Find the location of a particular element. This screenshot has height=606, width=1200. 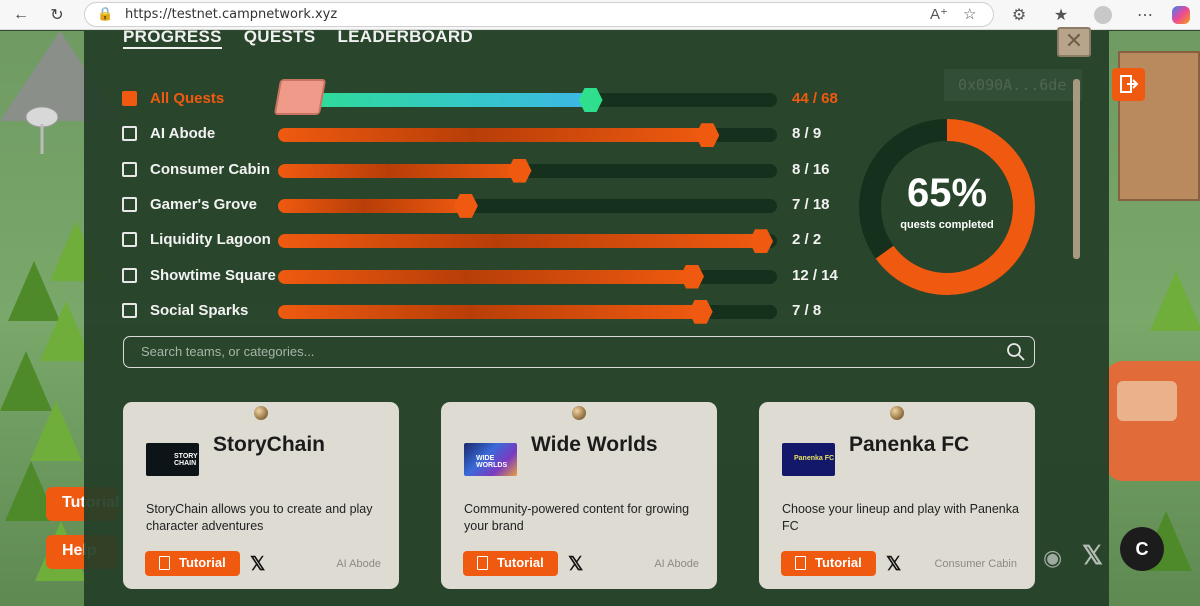

card-title: StoryChain is located at coordinates (269, 444).